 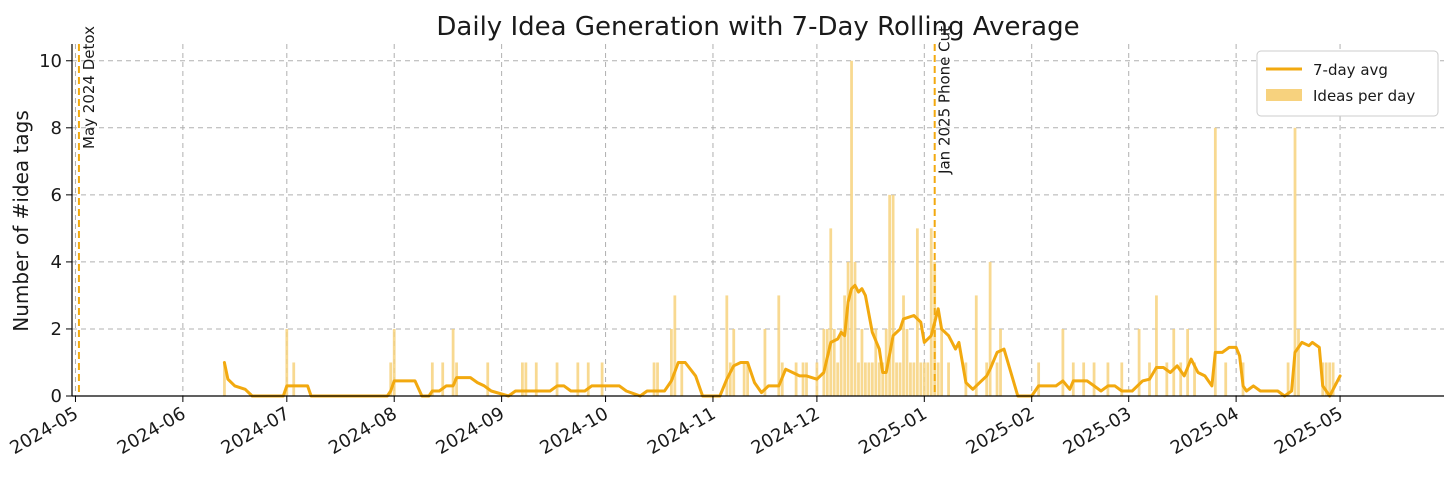 What do you see at coordinates (893, 431) in the screenshot?
I see `x-tick-label-2025-01: 2025-01` at bounding box center [893, 431].